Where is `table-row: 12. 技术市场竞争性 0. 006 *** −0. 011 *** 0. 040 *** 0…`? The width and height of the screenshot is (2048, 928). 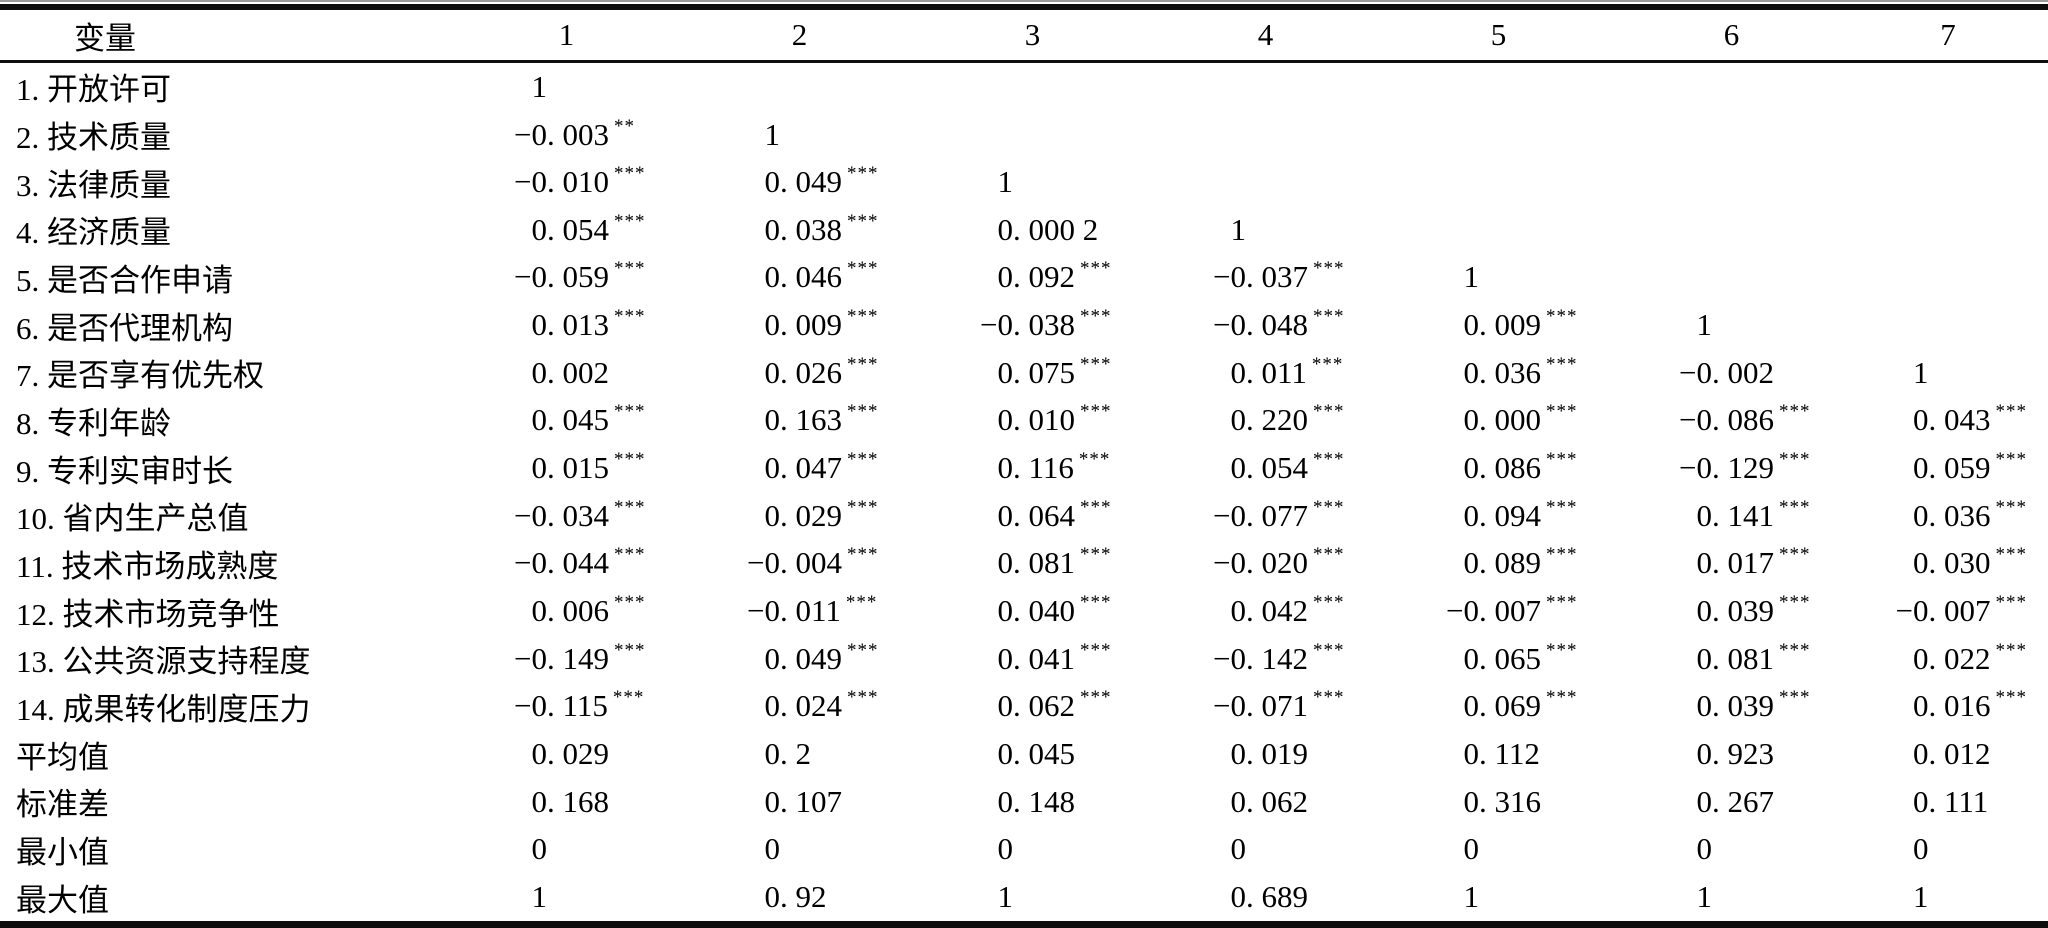 table-row: 12. 技术市场竞争性 0. 006 *** −0. 011 *** 0. 040 *** 0… is located at coordinates (1024, 611).